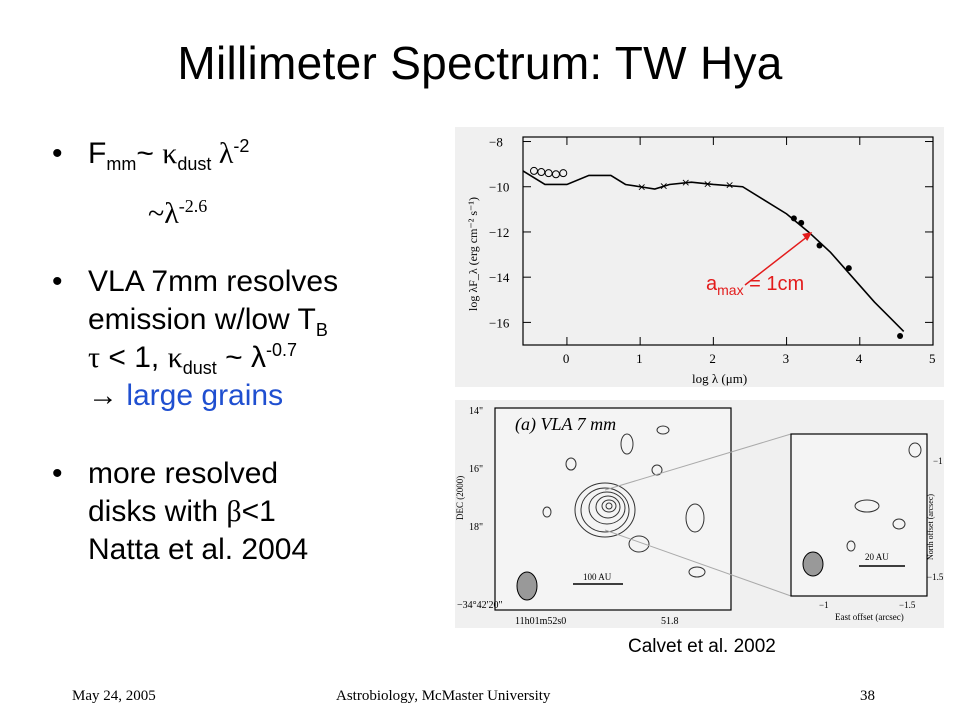 This screenshot has height=720, width=960. Describe the element at coordinates (499, 187) in the screenshot. I see `y-tick-label: −10` at that location.